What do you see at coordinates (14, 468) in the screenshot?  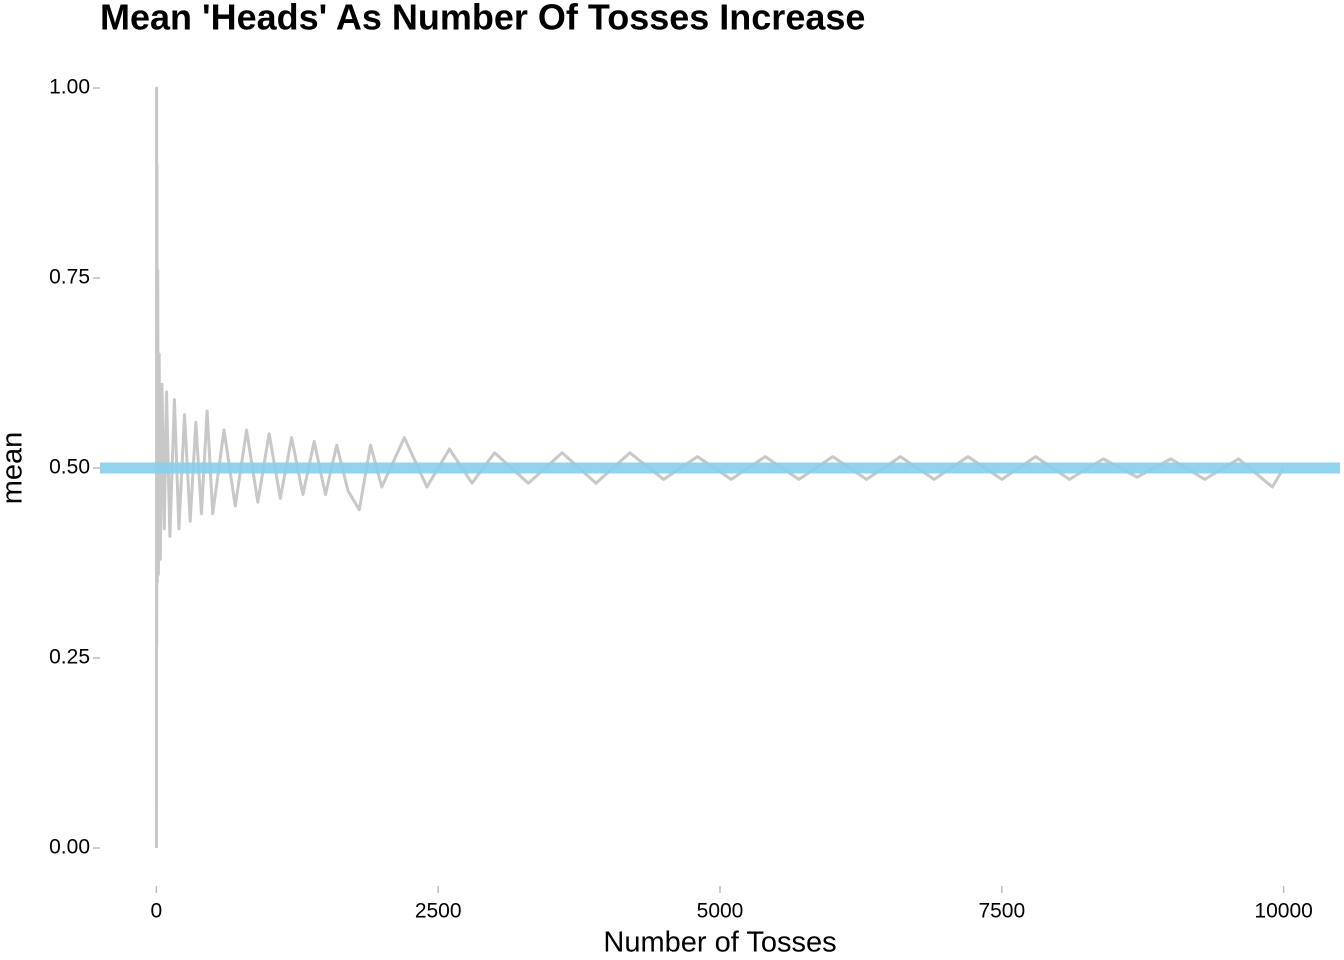 I see `y-axis-label: mean` at bounding box center [14, 468].